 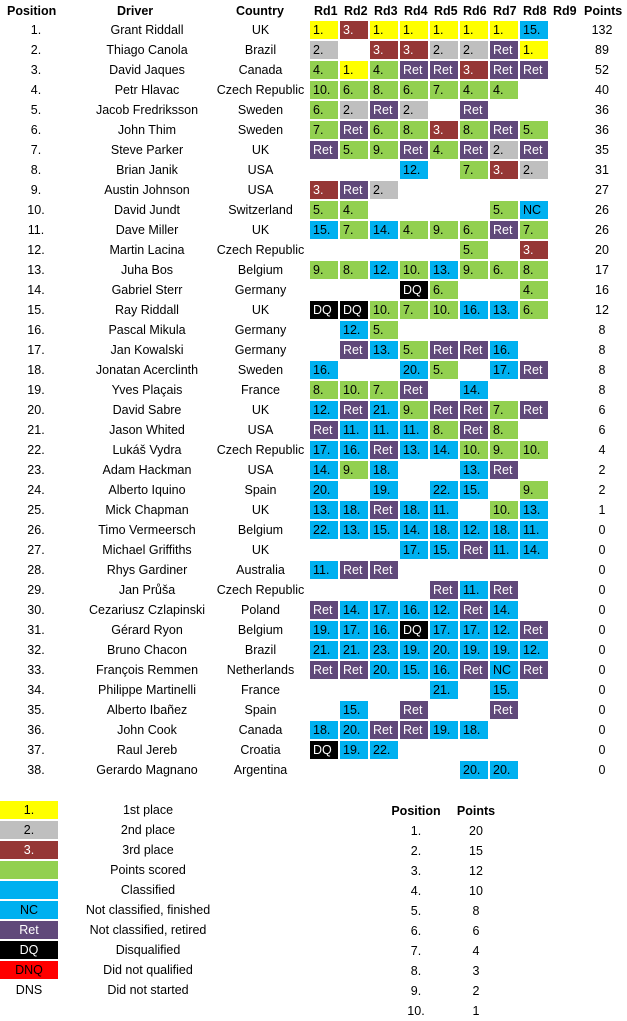 What do you see at coordinates (260, 590) in the screenshot?
I see `row-country: Czech Republic` at bounding box center [260, 590].